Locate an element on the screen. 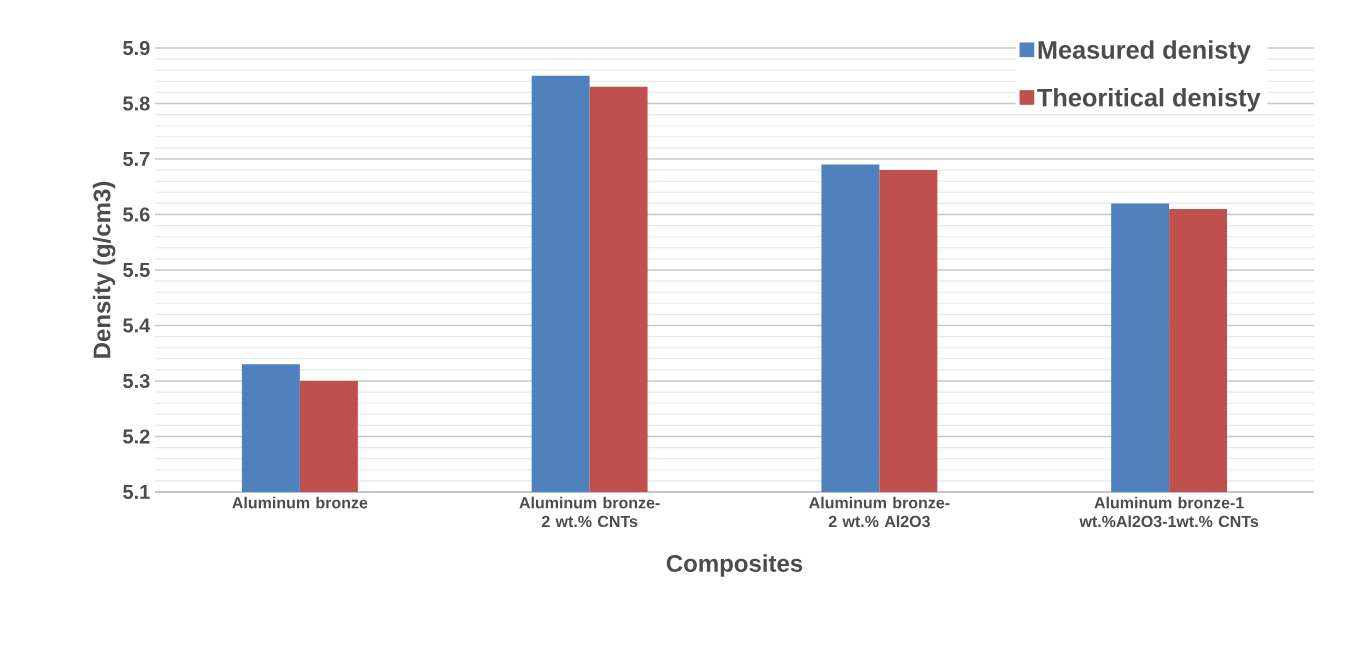  y-tick-label: 5.3 is located at coordinates (136, 381).